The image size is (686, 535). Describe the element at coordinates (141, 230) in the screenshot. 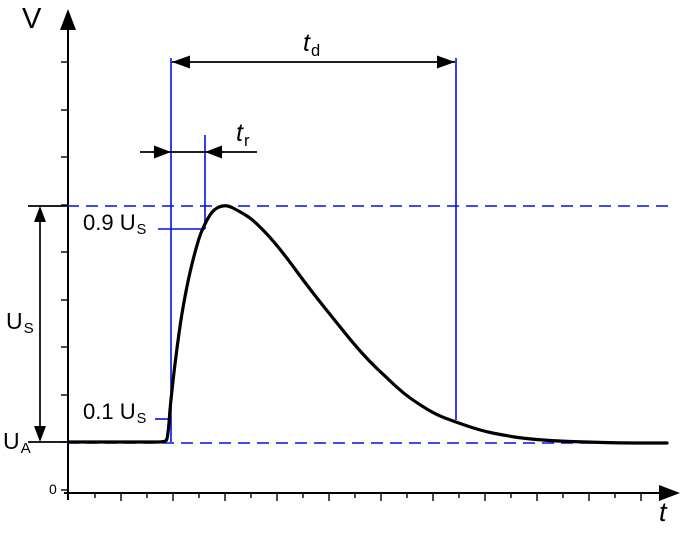

I see `level-90-label-sub: S` at that location.